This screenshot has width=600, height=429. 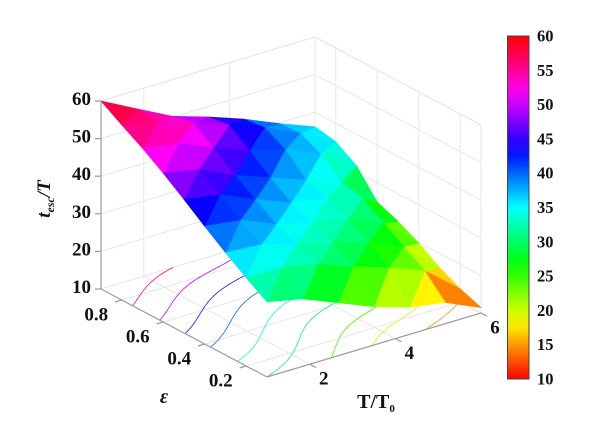 What do you see at coordinates (545, 138) in the screenshot?
I see `svg-text: 45` at bounding box center [545, 138].